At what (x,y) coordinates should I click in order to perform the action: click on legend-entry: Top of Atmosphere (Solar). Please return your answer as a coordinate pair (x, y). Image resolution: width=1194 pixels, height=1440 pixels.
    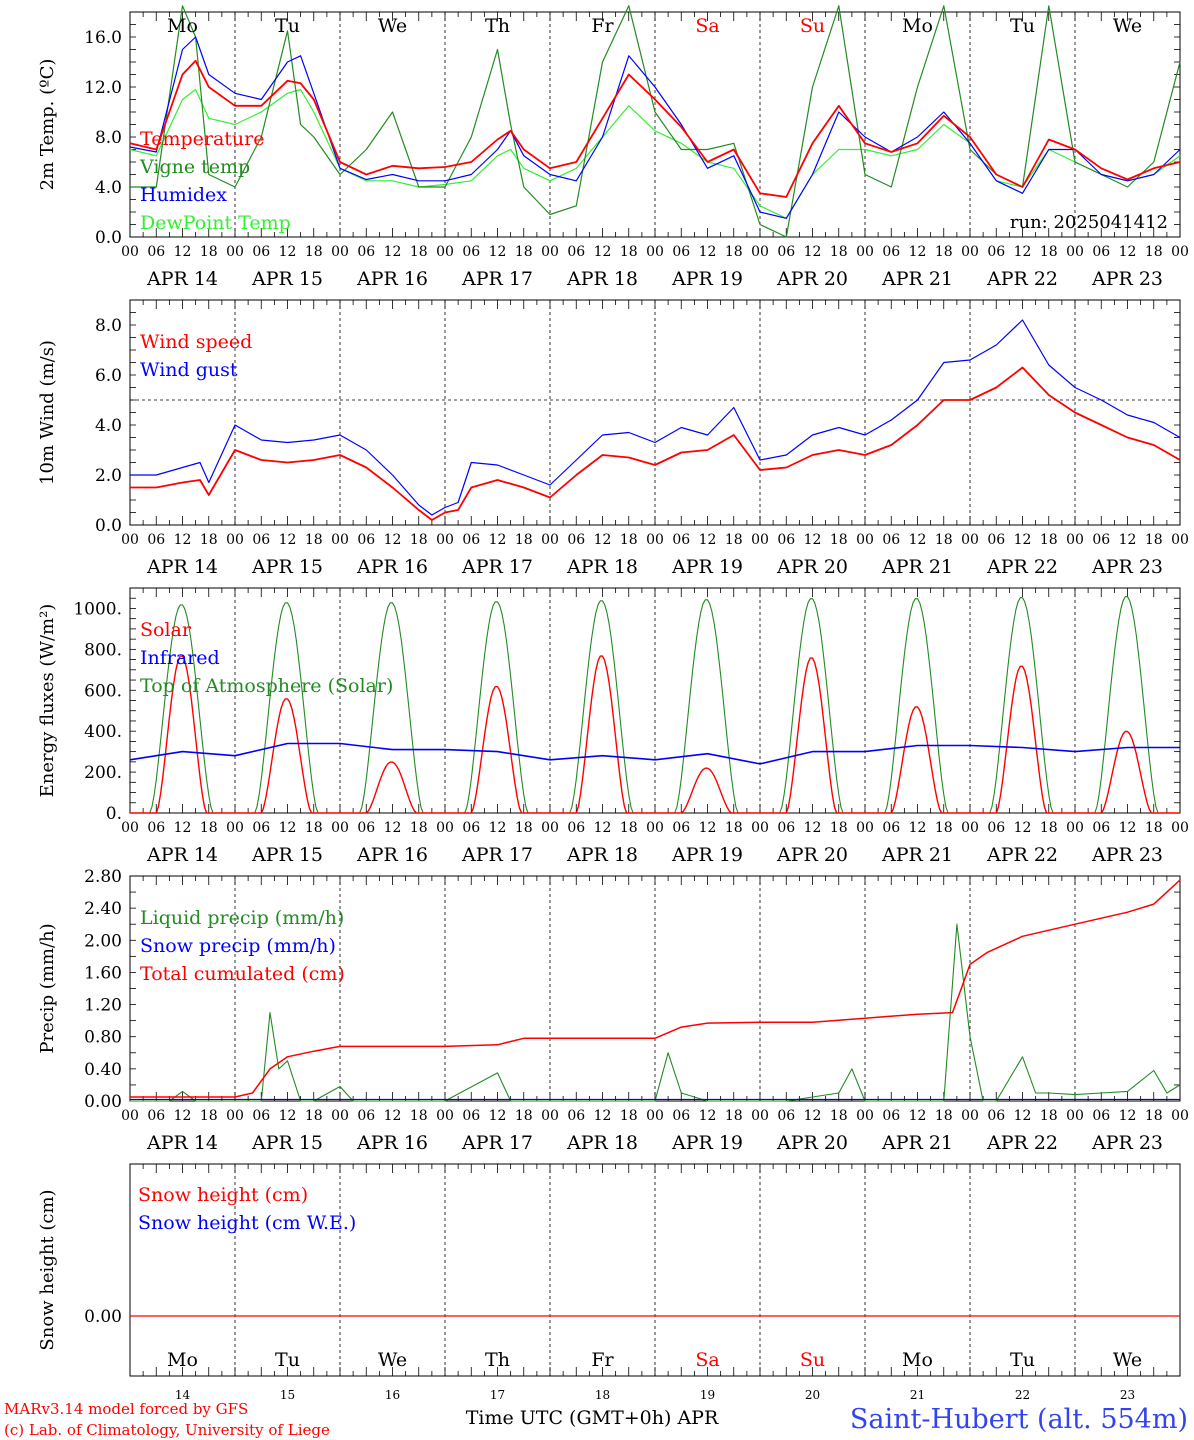
    Looking at the image, I should click on (266, 686).